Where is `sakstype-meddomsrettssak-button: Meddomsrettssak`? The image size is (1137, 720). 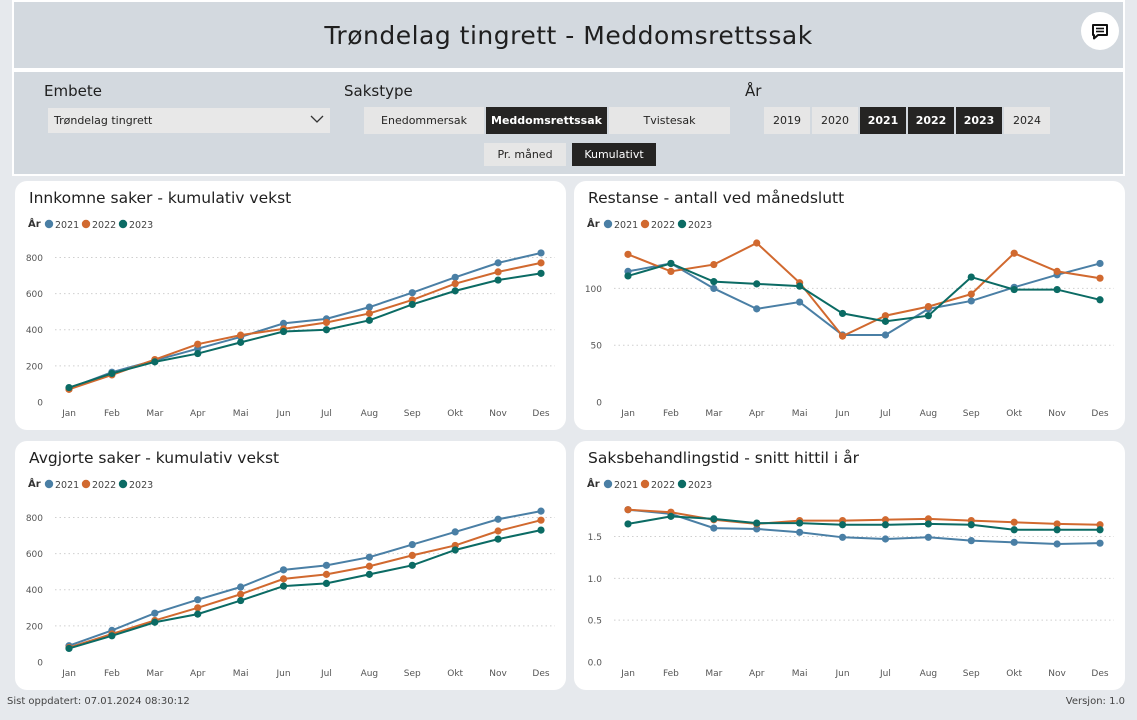
sakstype-meddomsrettssak-button: Meddomsrettssak is located at coordinates (546, 120).